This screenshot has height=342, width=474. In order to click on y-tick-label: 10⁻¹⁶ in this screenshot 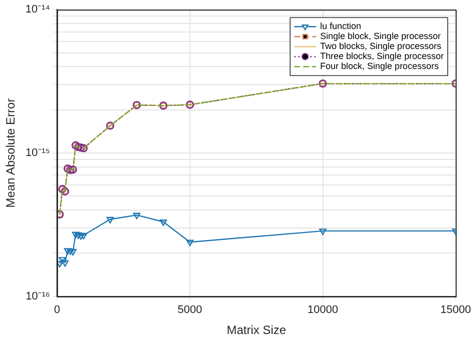, I will do `click(38, 296)`.